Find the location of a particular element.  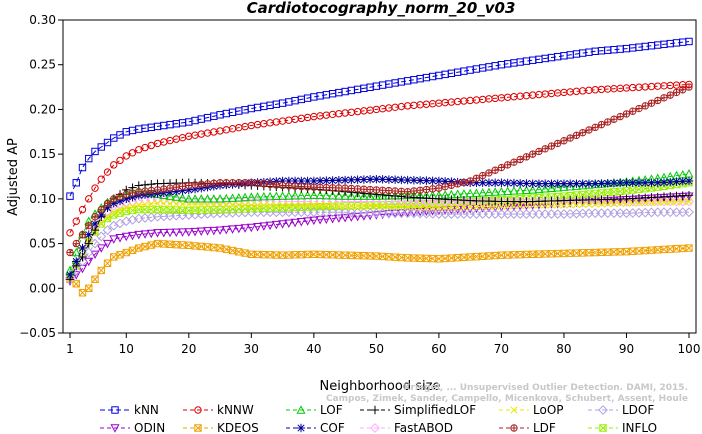

legend-label: FastABOD is located at coordinates (423, 427).